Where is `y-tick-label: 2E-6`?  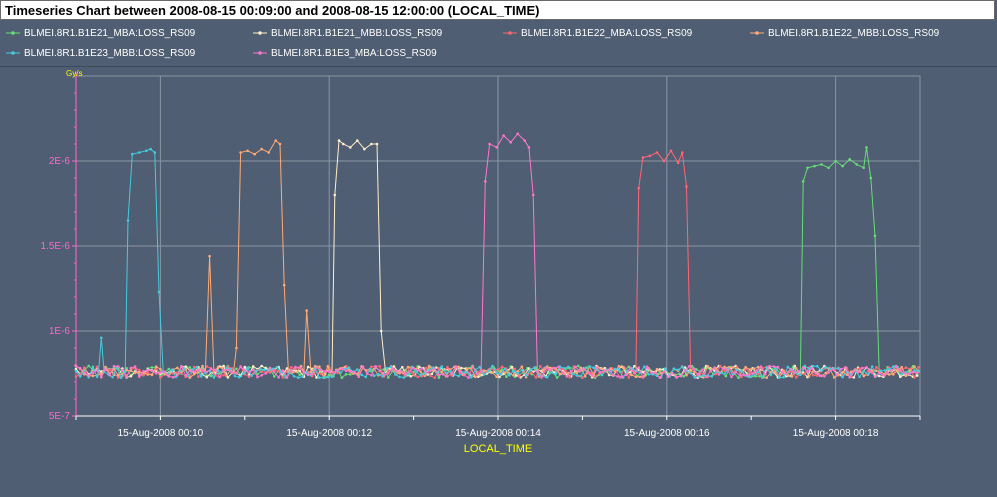 y-tick-label: 2E-6 is located at coordinates (60, 161).